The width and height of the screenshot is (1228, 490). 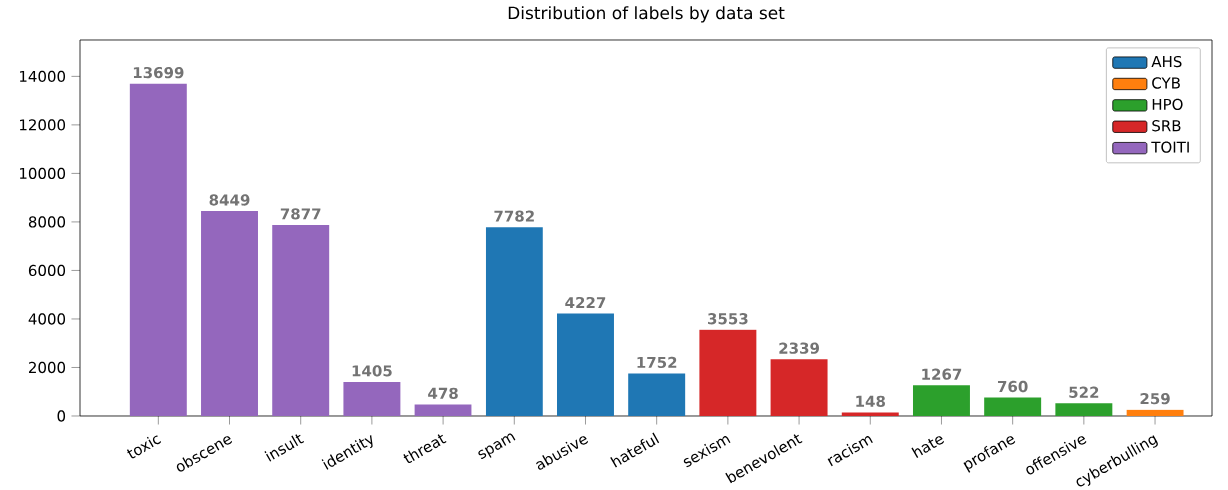 What do you see at coordinates (1166, 83) in the screenshot?
I see `legend-label: CYB` at bounding box center [1166, 83].